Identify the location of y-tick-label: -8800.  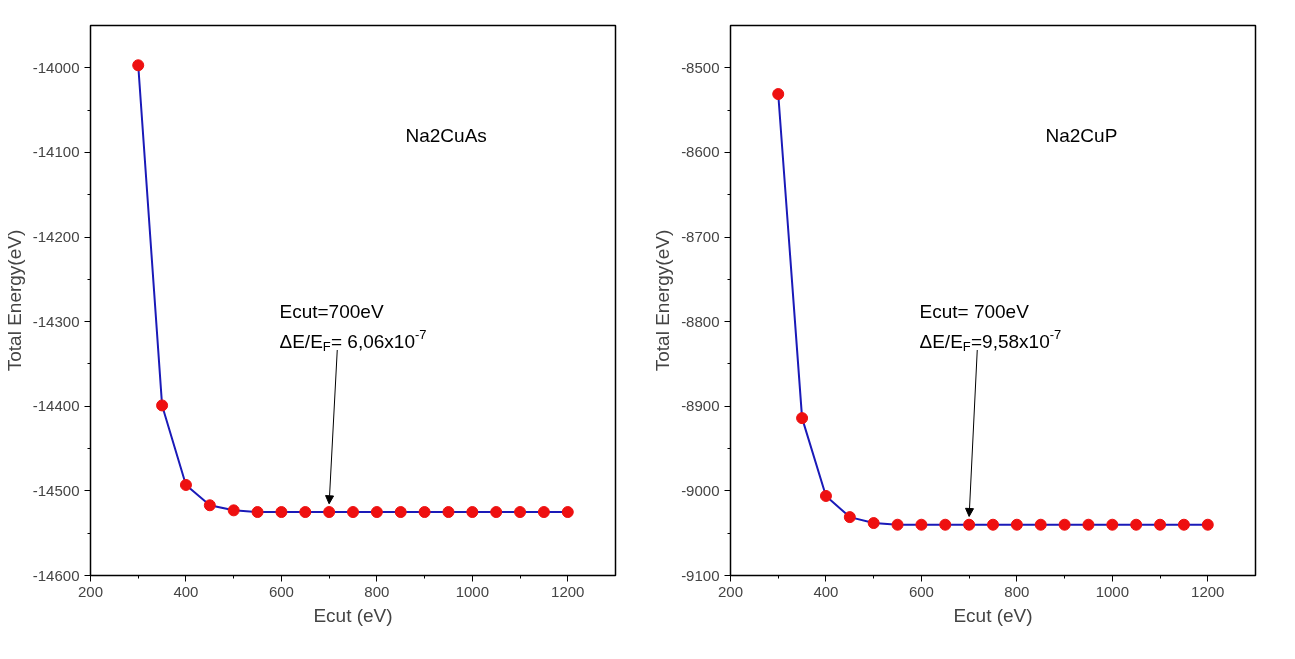
(700, 321).